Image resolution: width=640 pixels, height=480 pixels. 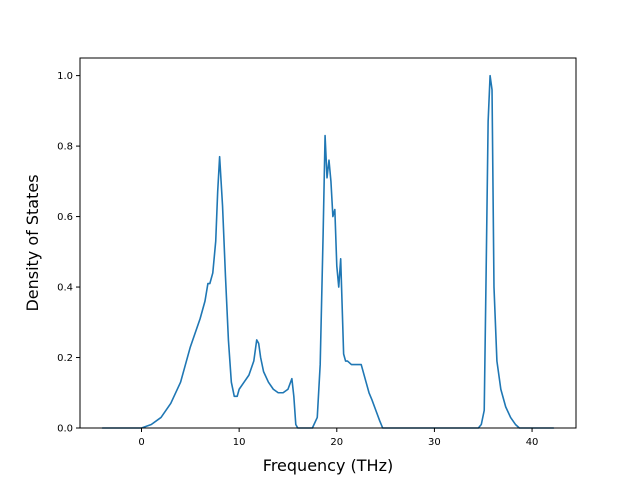 I want to click on y-axis-label: Density of States, so click(x=32, y=242).